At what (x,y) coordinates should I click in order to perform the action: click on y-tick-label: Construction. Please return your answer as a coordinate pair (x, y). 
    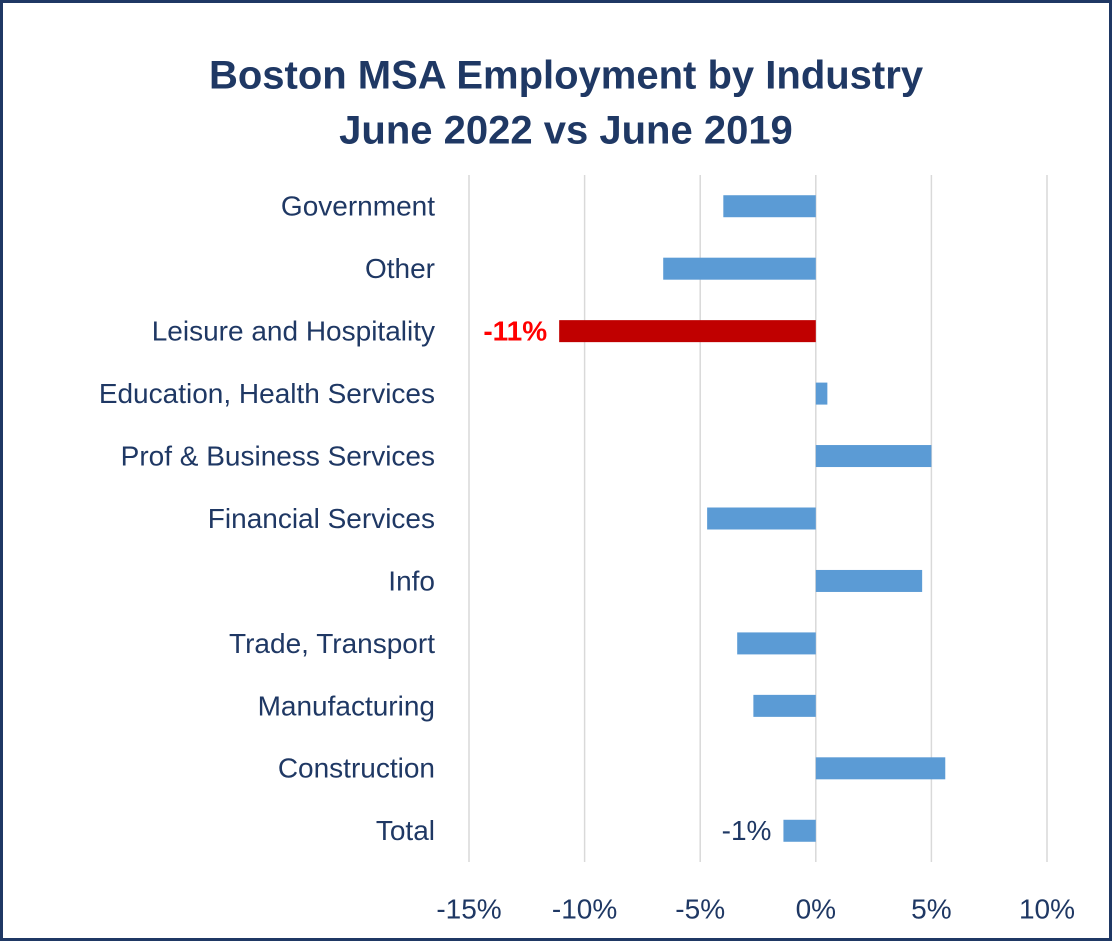
    Looking at the image, I should click on (356, 768).